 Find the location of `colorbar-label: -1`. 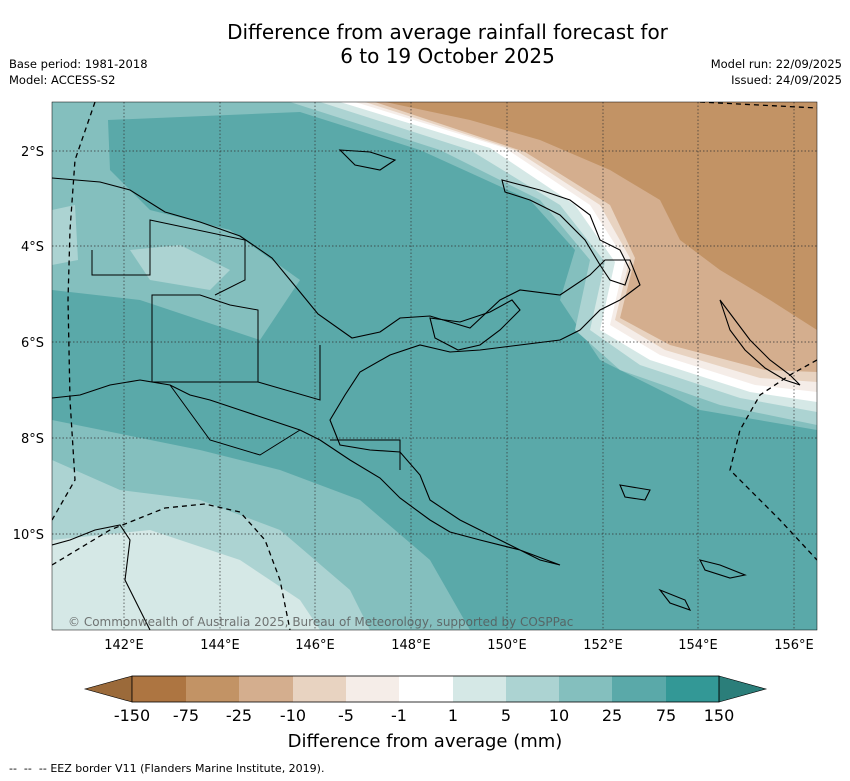

colorbar-label: -1 is located at coordinates (399, 715).